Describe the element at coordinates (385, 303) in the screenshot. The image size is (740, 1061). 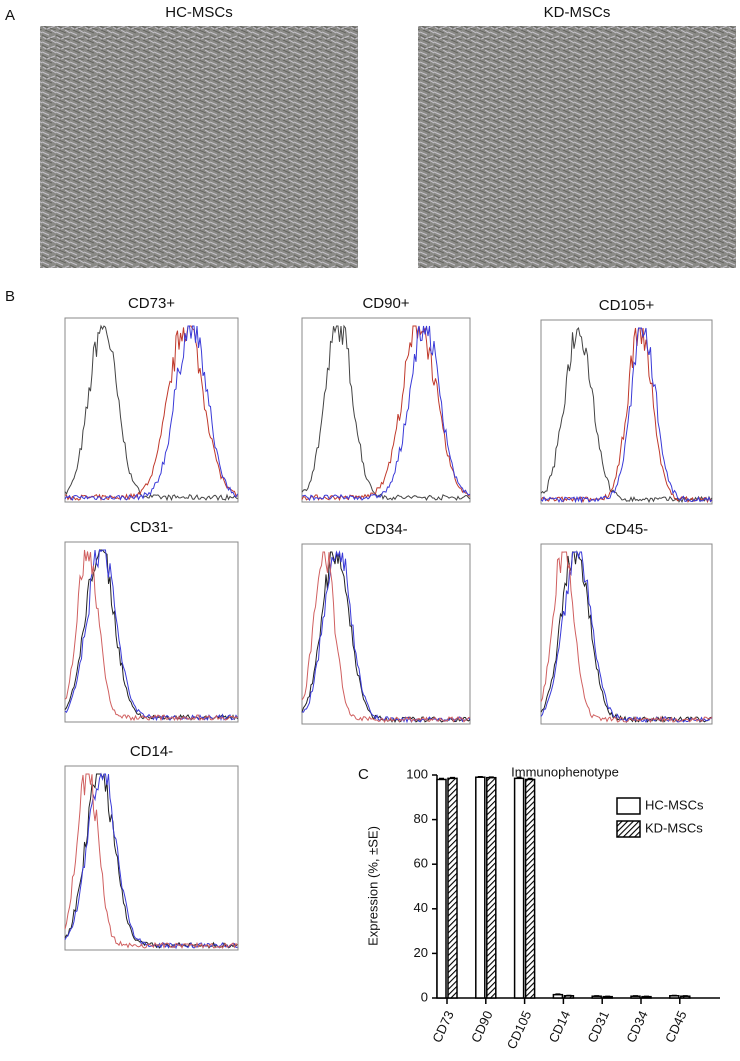
I see `histogram-title: CD90+` at that location.